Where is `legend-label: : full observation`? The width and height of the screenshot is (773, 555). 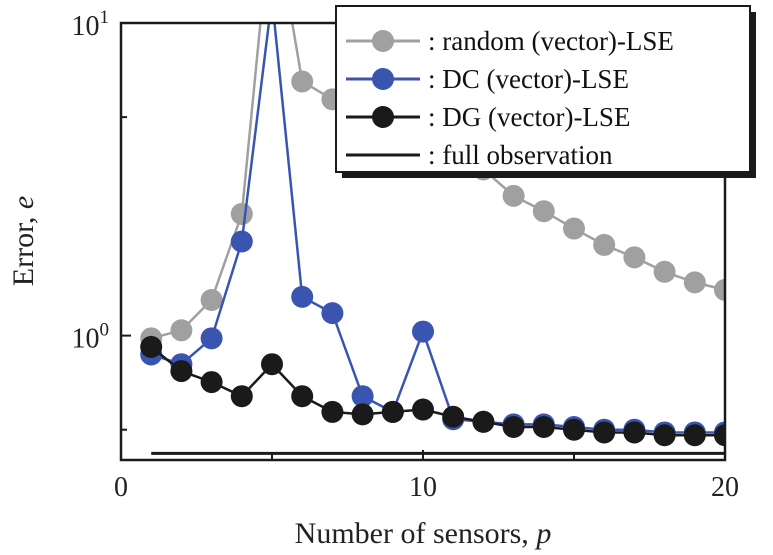 legend-label: : full observation is located at coordinates (520, 155).